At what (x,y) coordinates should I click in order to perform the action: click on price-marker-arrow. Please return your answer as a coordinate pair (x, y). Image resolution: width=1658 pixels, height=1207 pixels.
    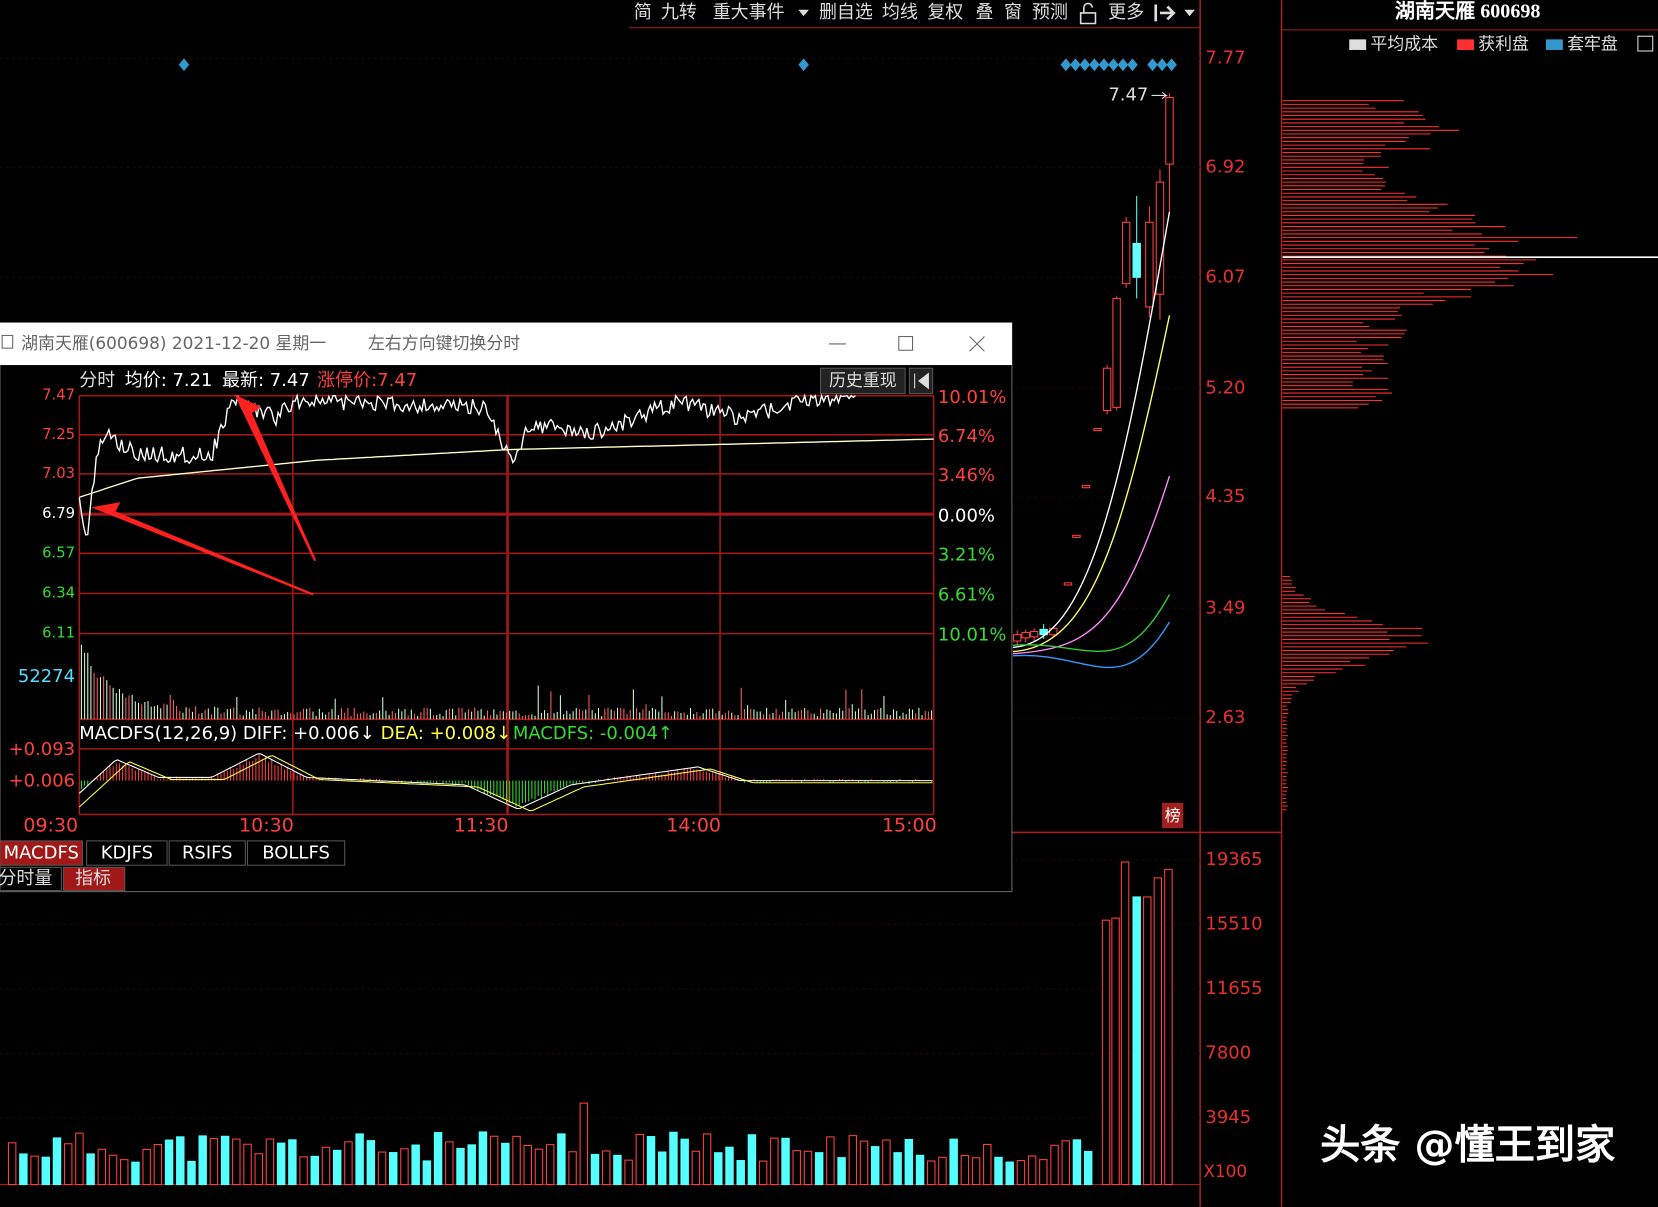
    Looking at the image, I should click on (1159, 95).